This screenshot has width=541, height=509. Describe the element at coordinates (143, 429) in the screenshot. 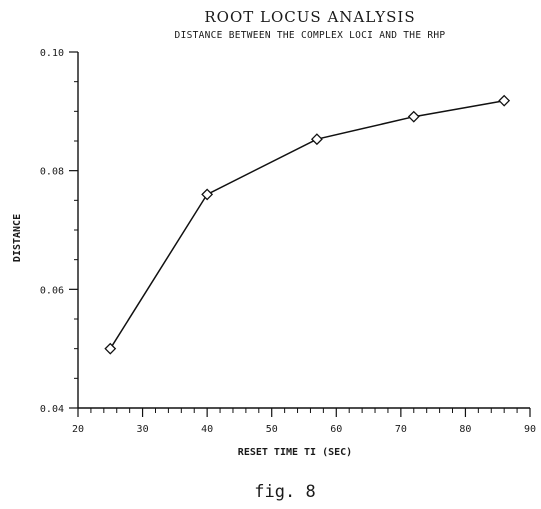

I see `x-tick-label: 30` at that location.